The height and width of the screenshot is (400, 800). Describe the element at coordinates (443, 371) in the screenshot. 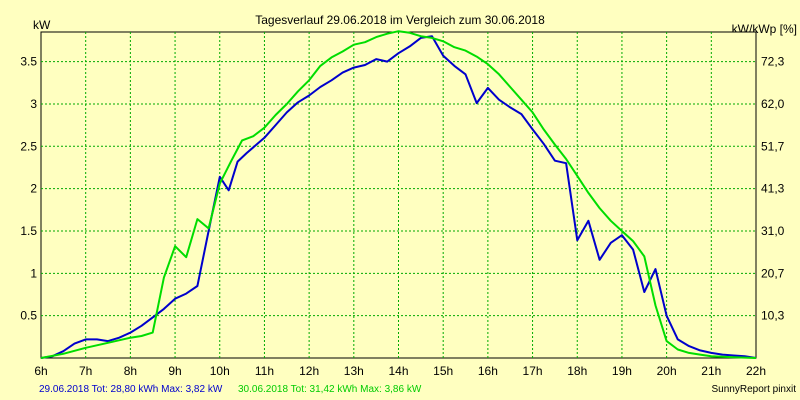

I see `x-tick-label: 15h` at that location.